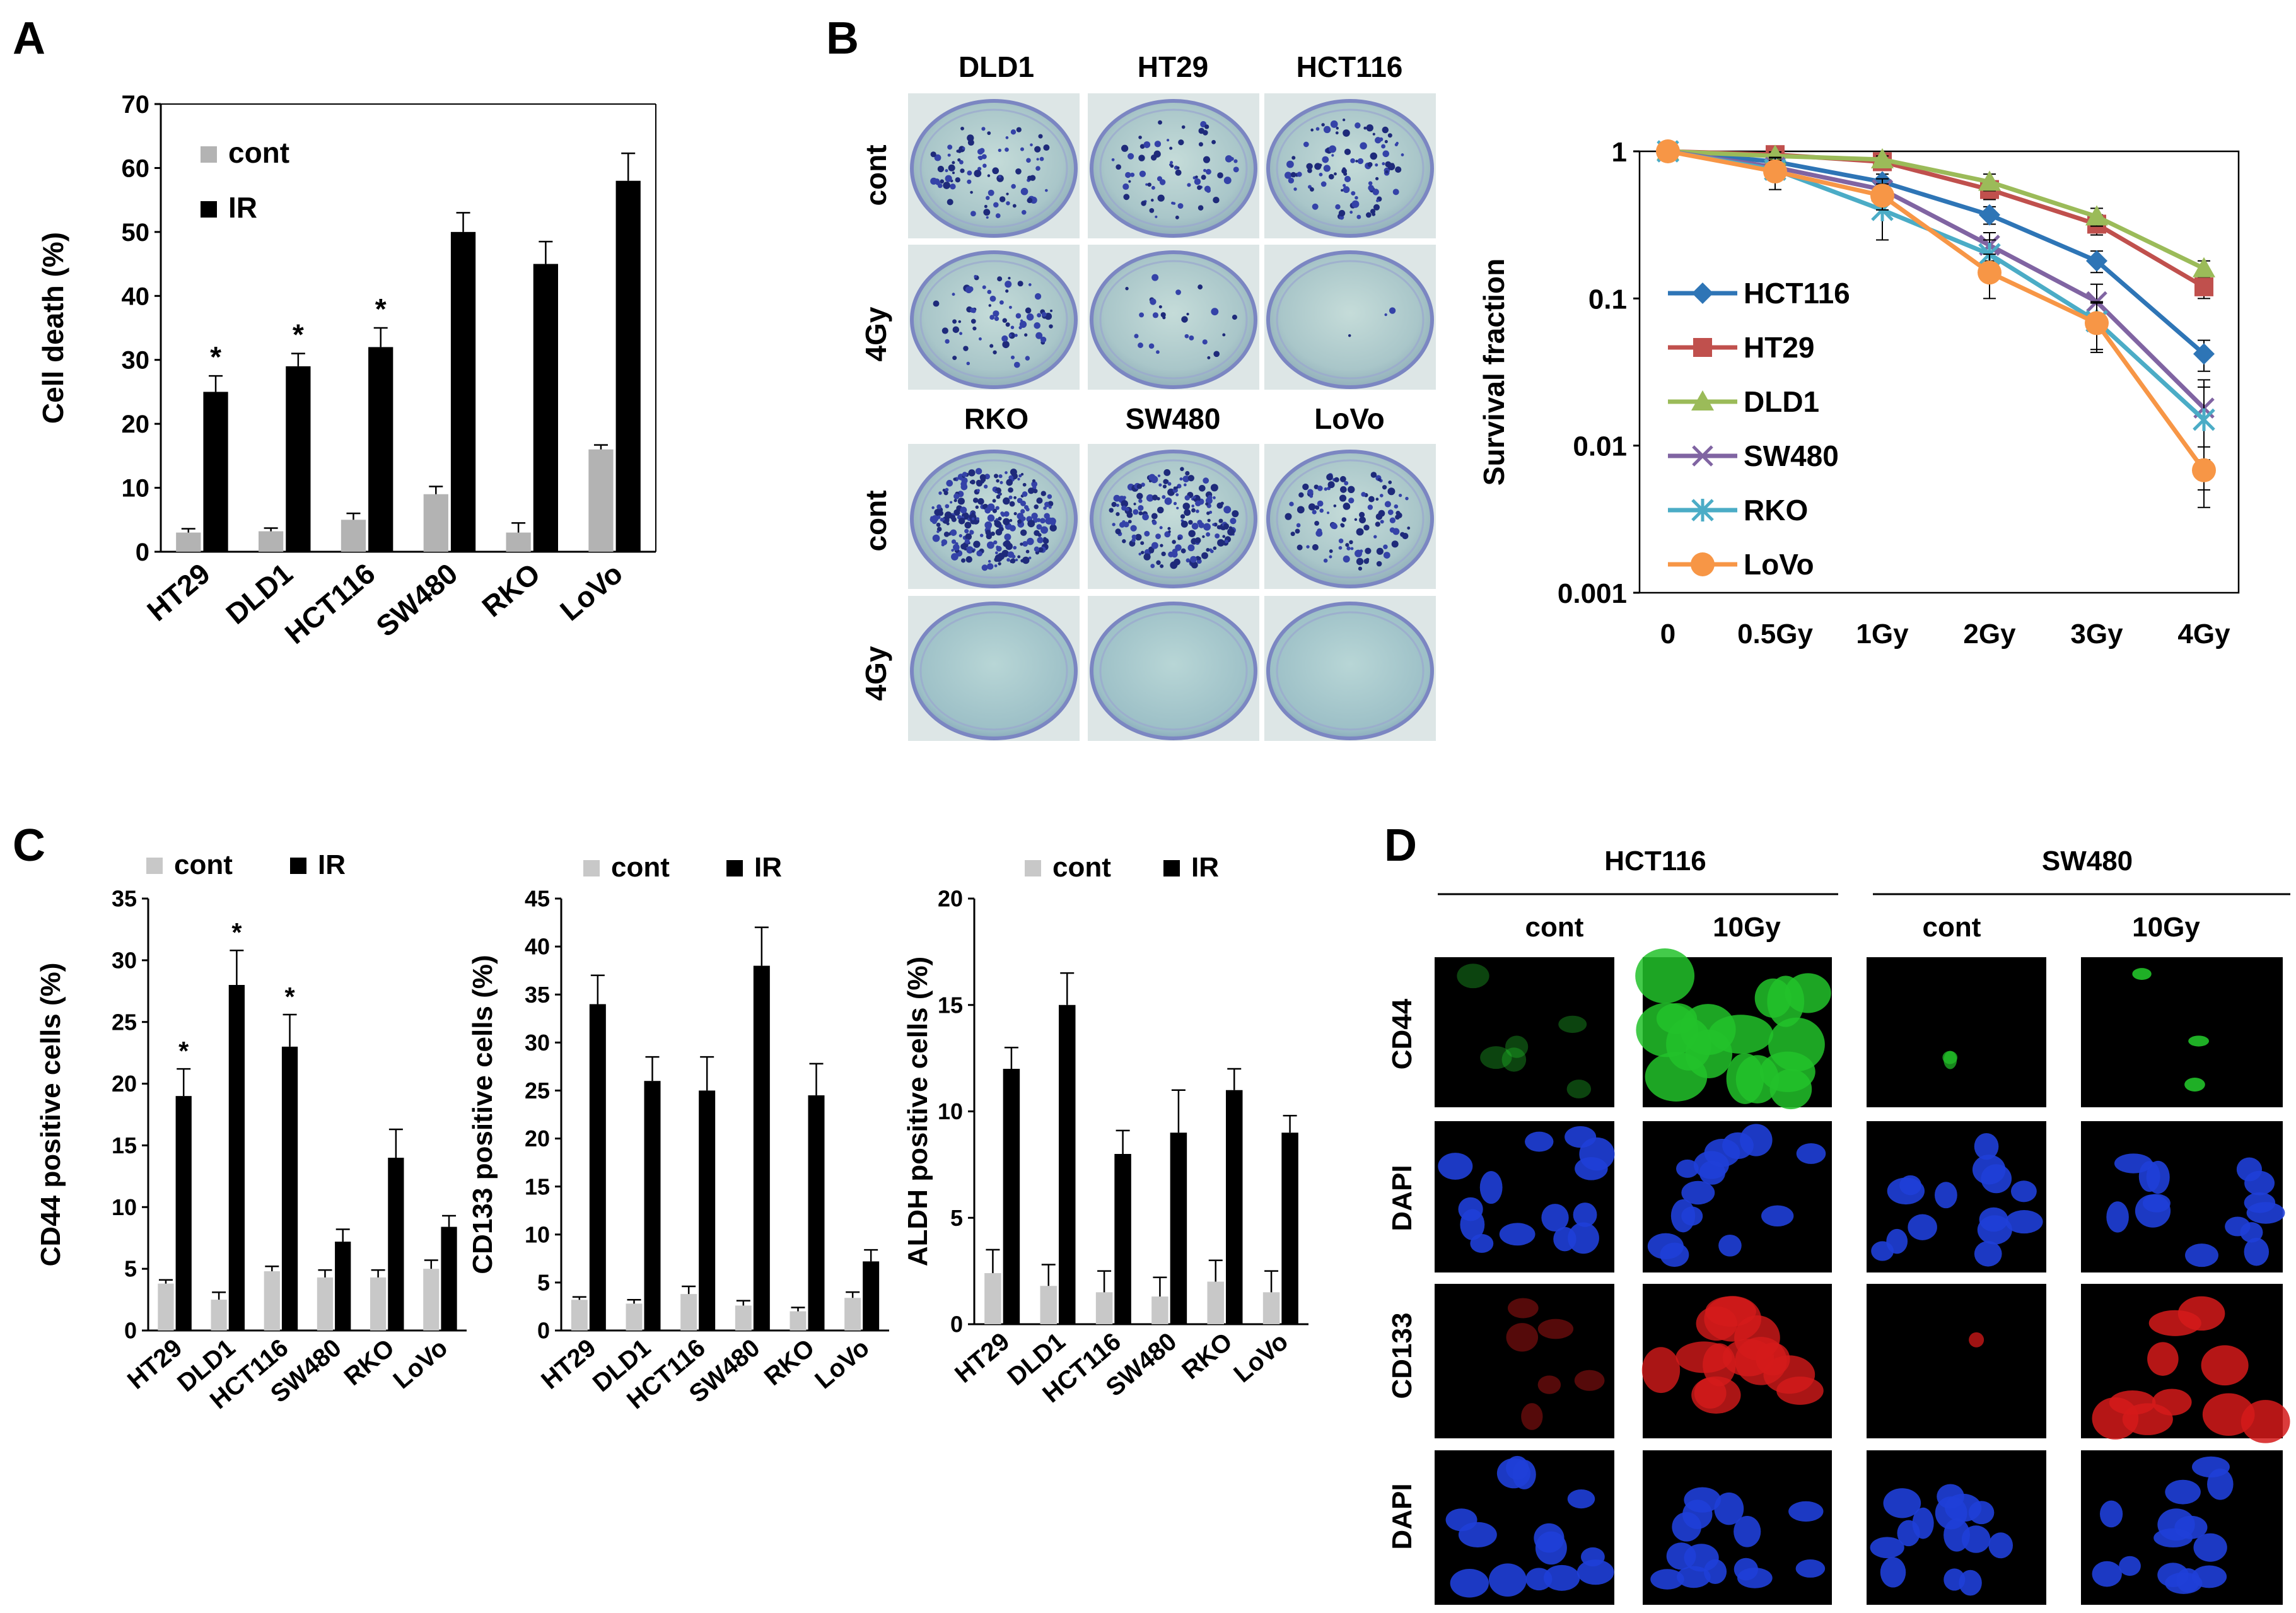  What do you see at coordinates (1173, 419) in the screenshot?
I see `plate-col-label-sw480: SW480` at bounding box center [1173, 419].